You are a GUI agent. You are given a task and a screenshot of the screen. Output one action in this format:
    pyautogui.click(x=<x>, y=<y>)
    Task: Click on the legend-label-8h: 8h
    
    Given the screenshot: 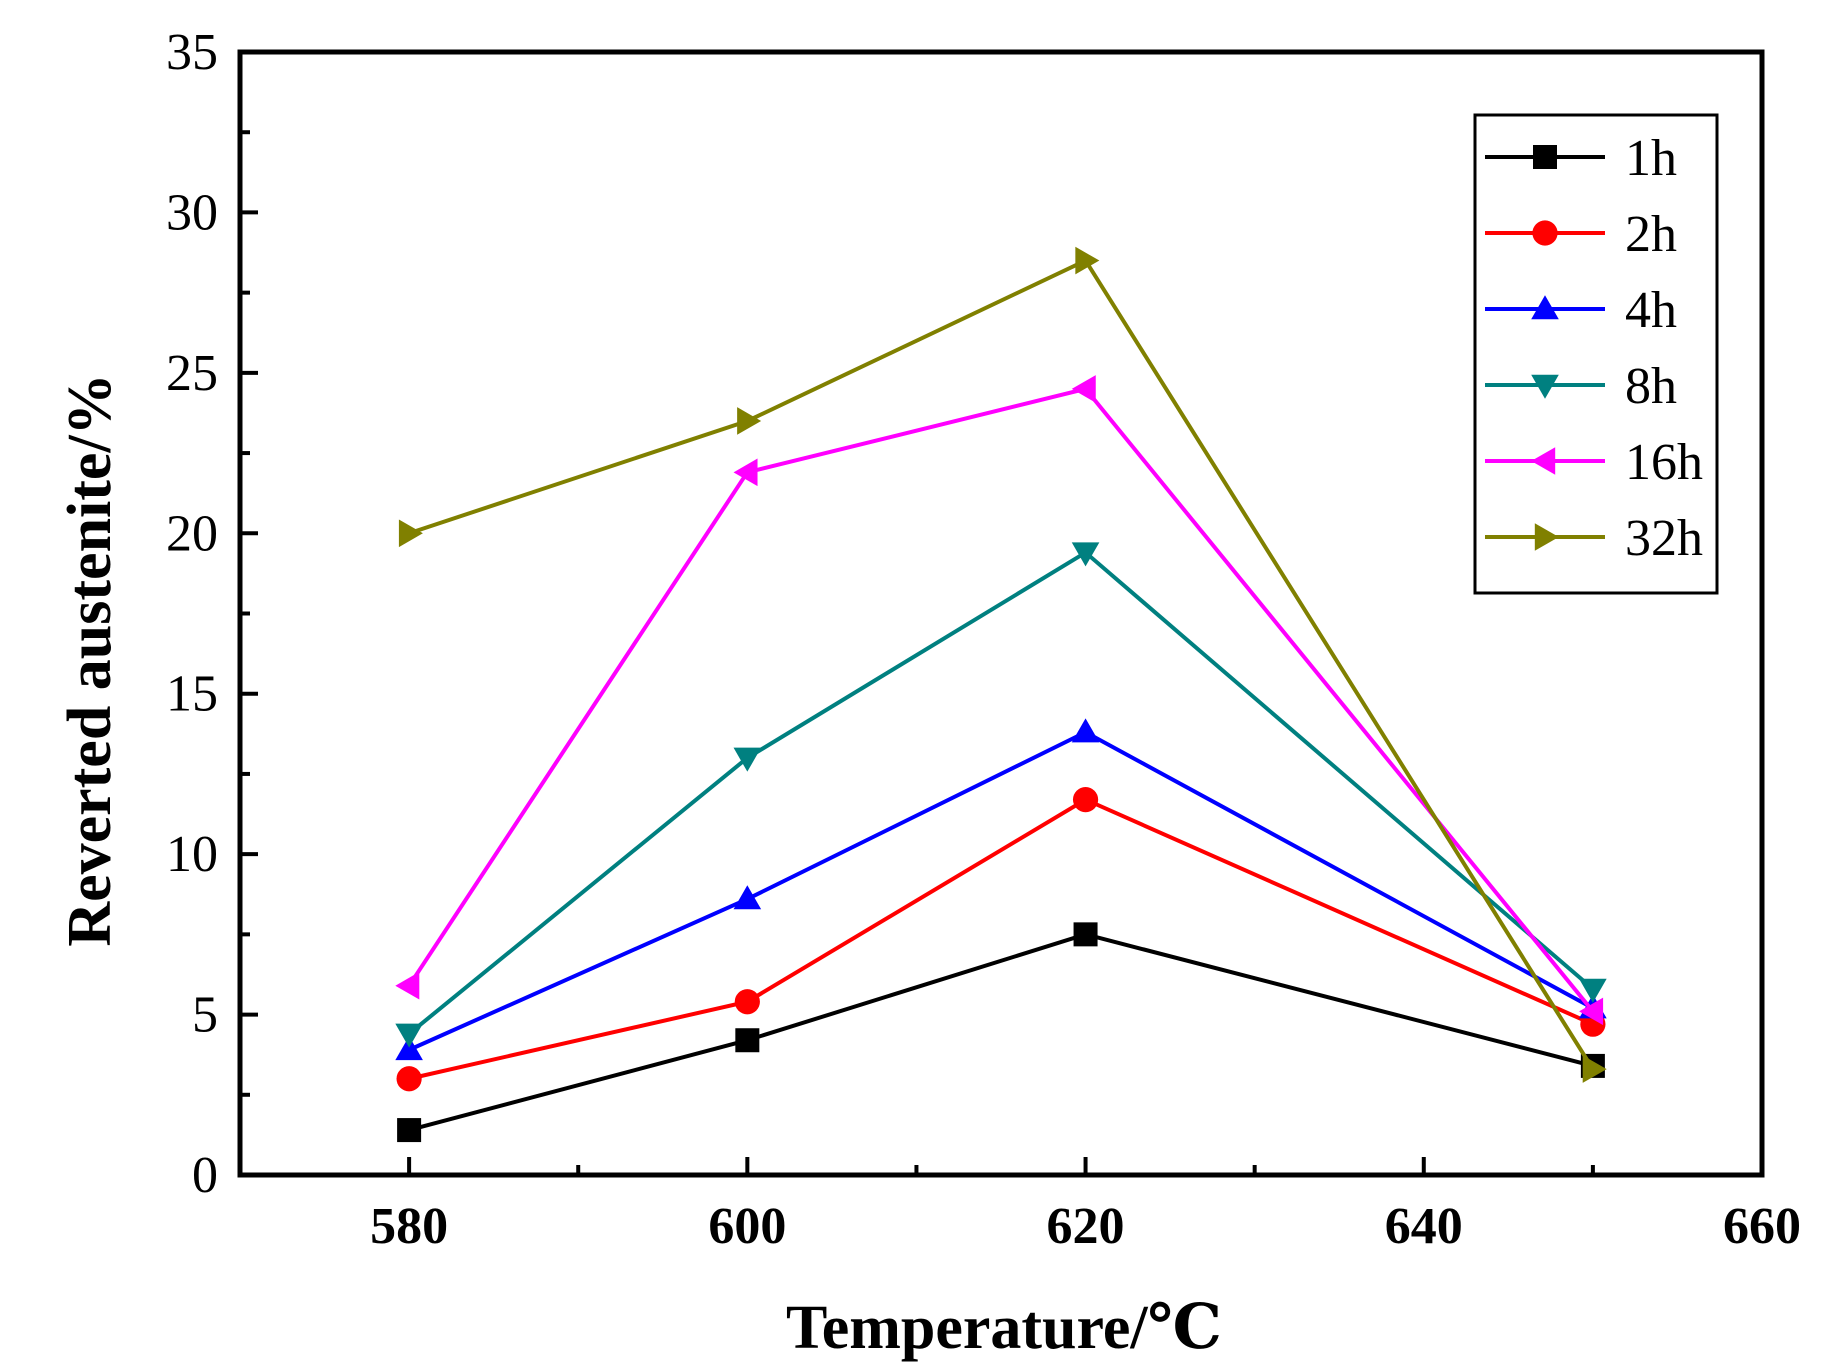 What is the action you would take?
    pyautogui.click(x=1651, y=386)
    